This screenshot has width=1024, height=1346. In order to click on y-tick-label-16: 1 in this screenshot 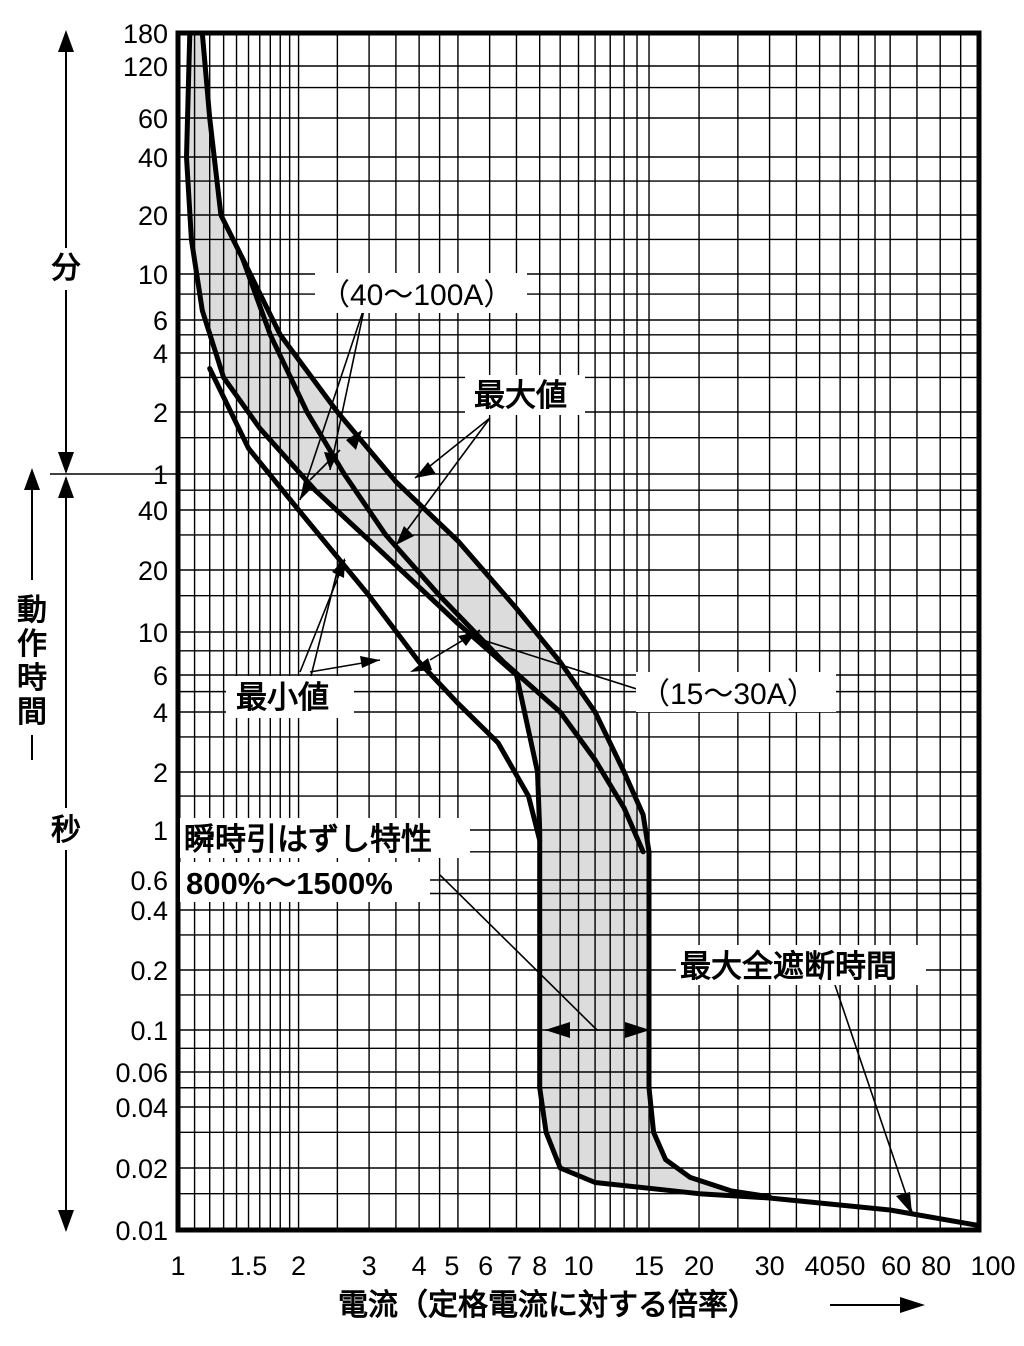, I will do `click(160, 831)`.